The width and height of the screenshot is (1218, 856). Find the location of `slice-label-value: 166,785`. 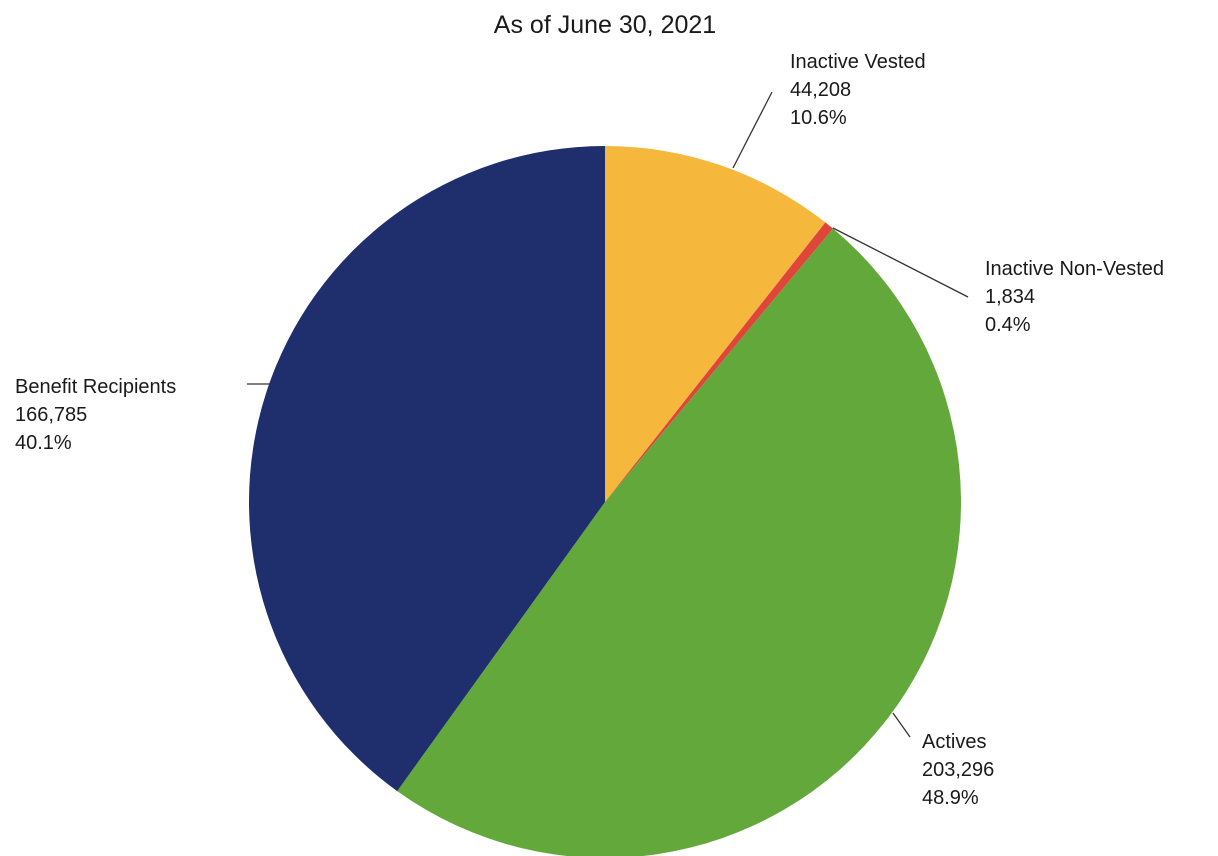

slice-label-value: 166,785 is located at coordinates (51, 415).